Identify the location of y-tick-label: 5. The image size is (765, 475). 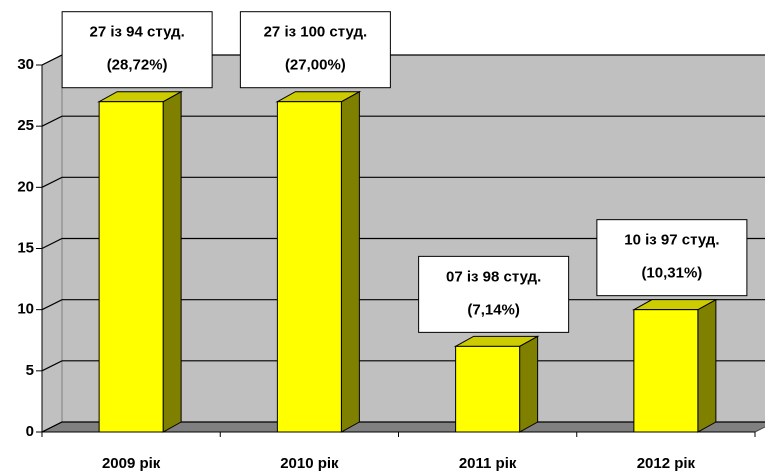
(30, 370).